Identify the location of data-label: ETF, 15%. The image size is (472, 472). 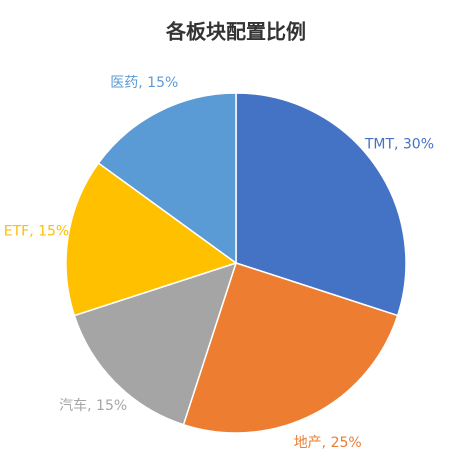
(36, 231).